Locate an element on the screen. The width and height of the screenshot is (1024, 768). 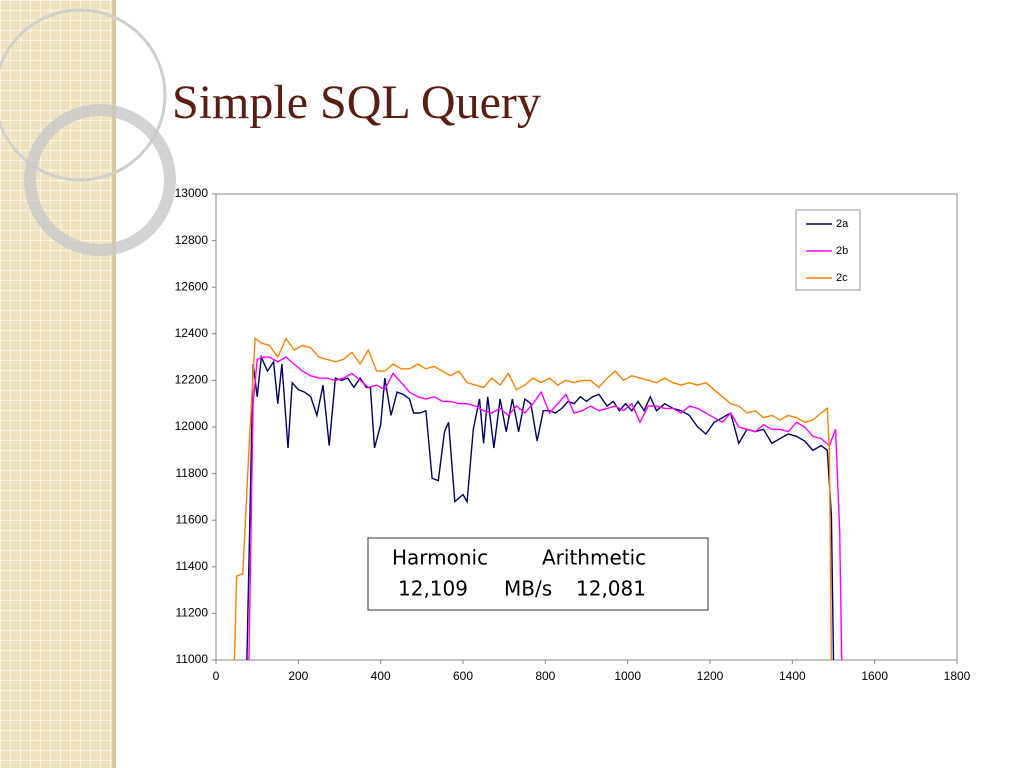
annotation-text: Harmonic is located at coordinates (440, 558).